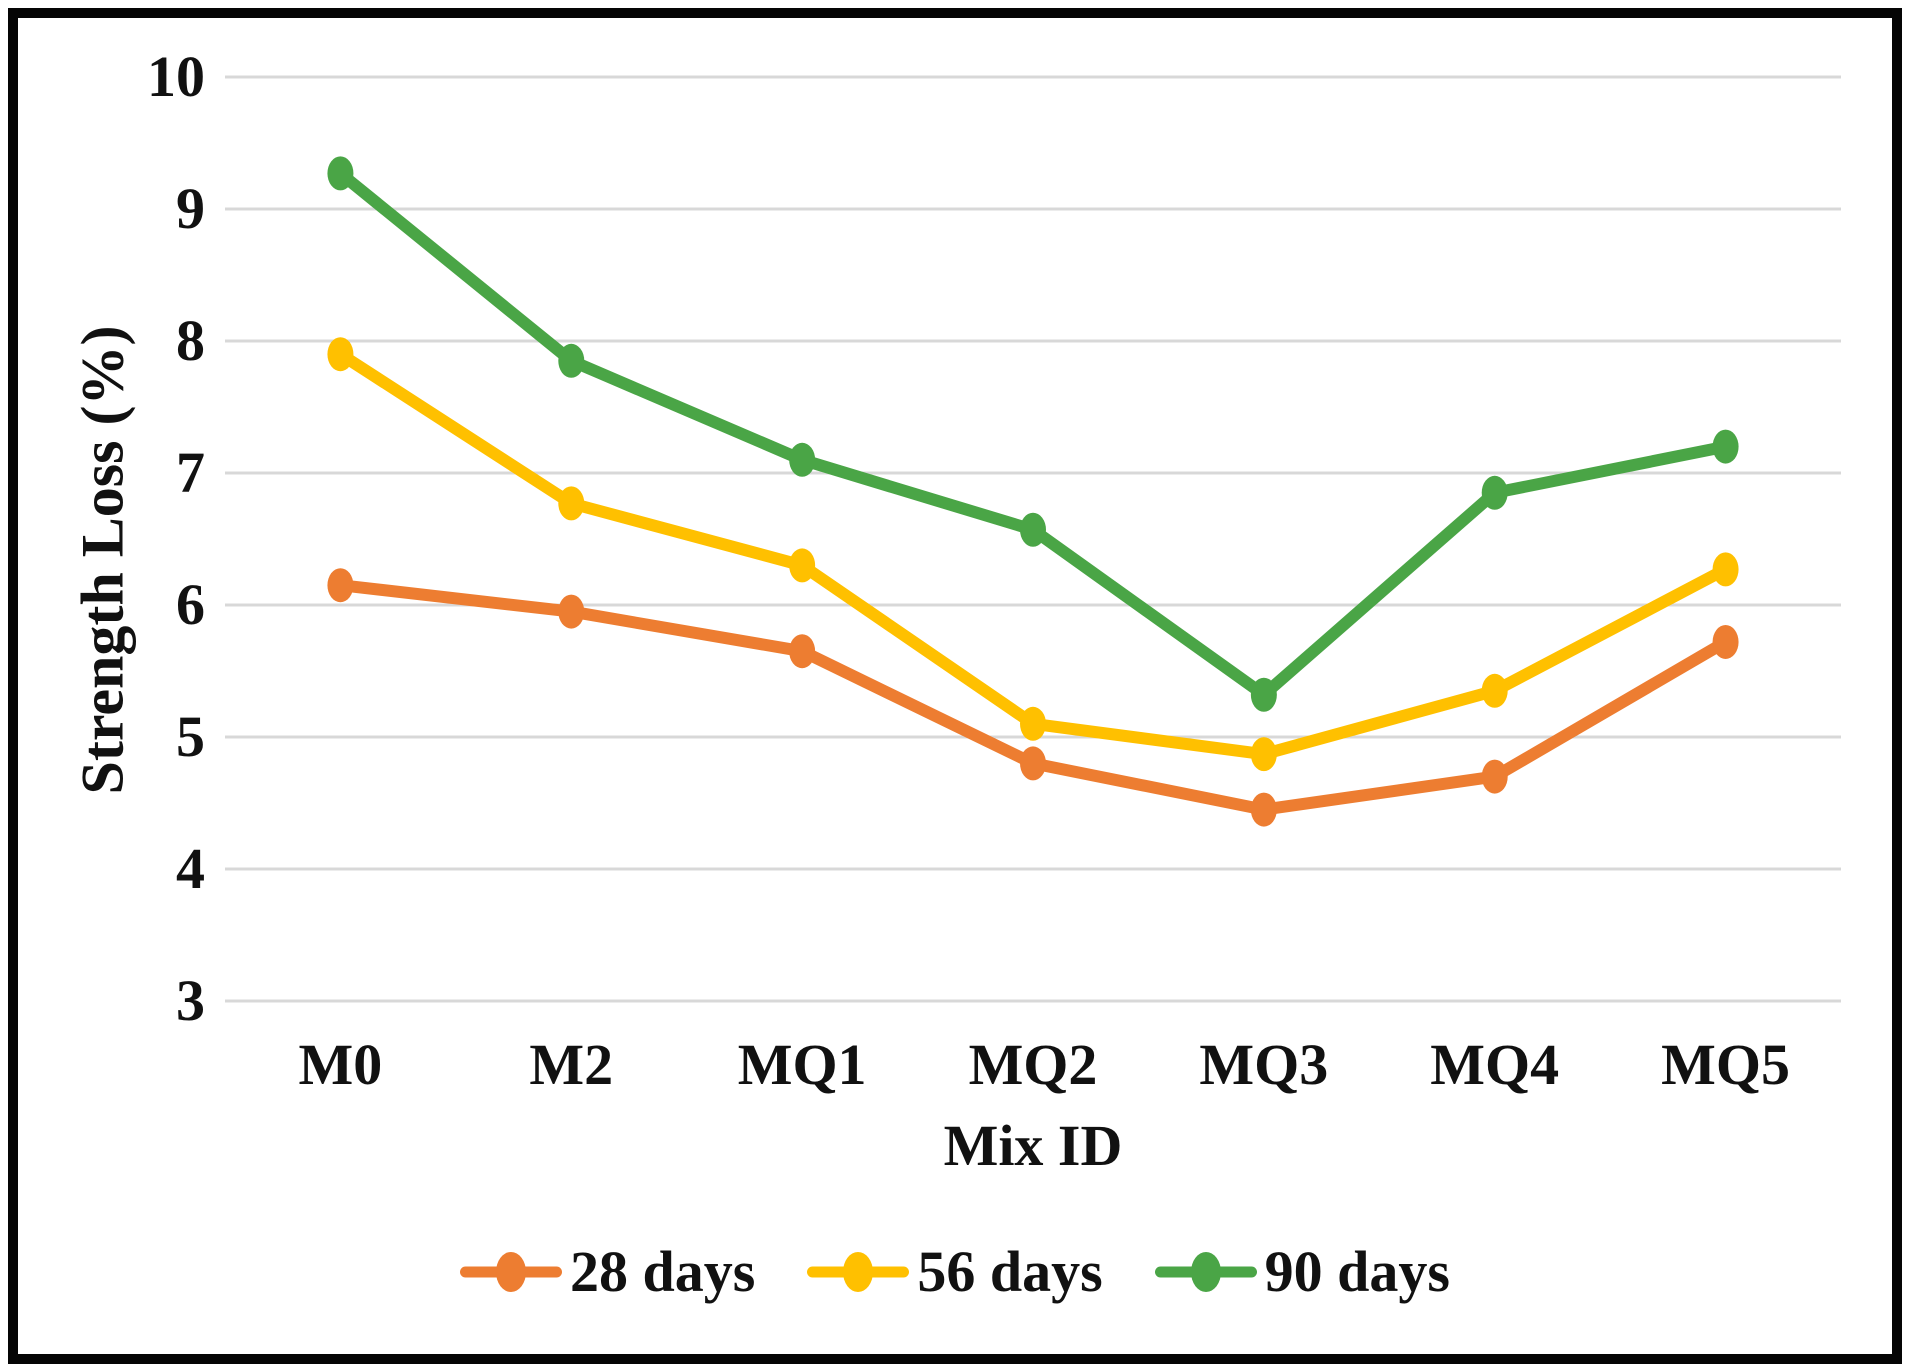 Image resolution: width=1910 pixels, height=1372 pixels. I want to click on x-axis-title: Mix ID, so click(1033, 1145).